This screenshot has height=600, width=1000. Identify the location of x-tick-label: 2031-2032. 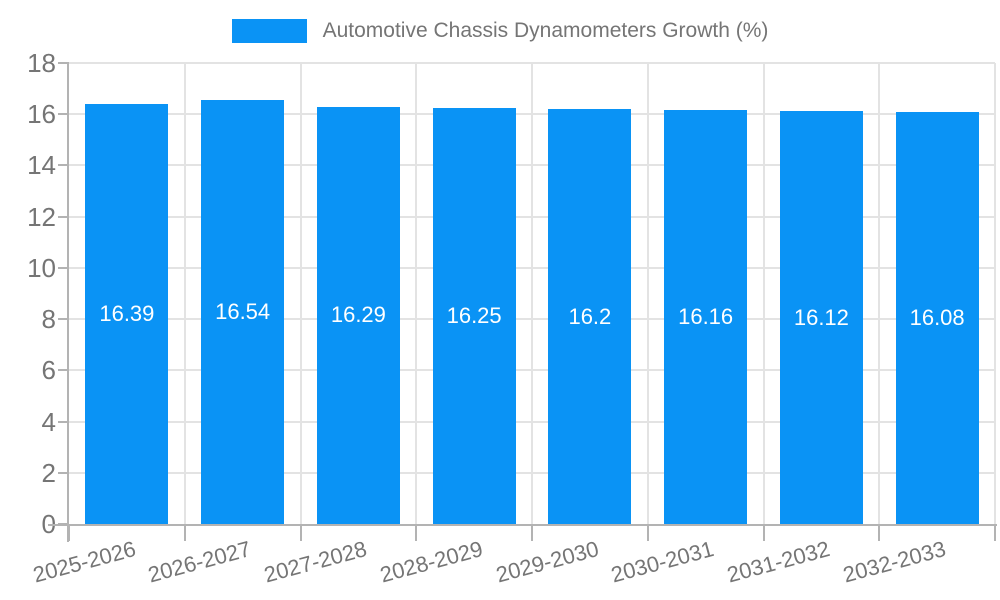
(778, 562).